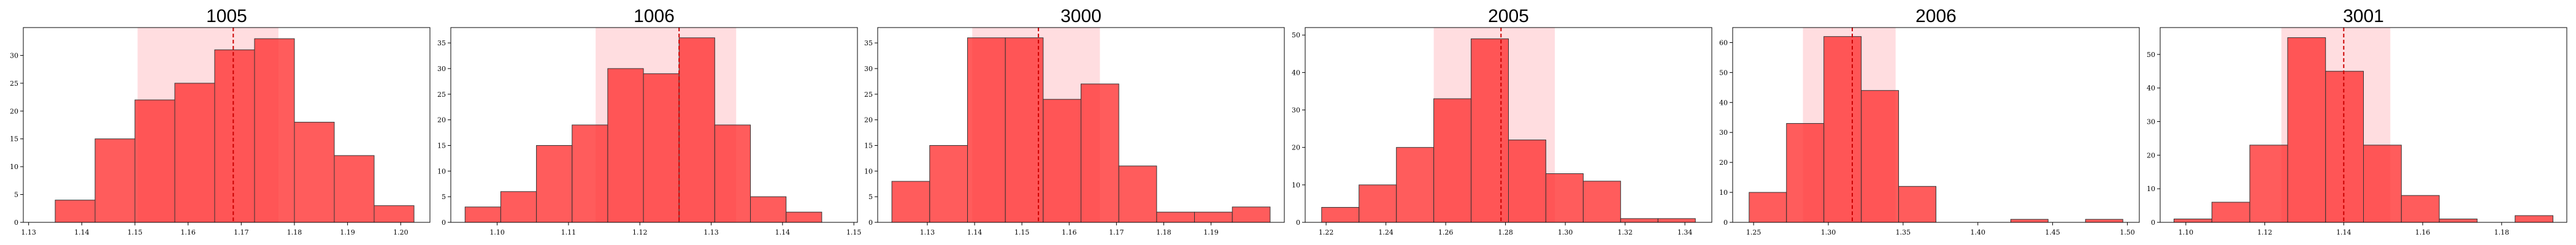 The width and height of the screenshot is (2576, 245). What do you see at coordinates (1936, 16) in the screenshot?
I see `panel-title: 2006` at bounding box center [1936, 16].